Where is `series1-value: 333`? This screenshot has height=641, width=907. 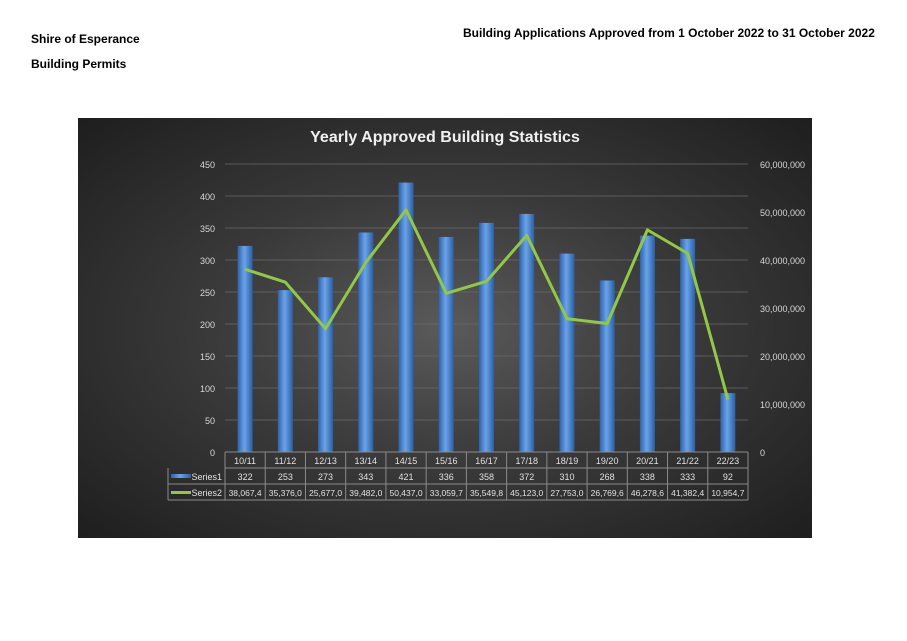 series1-value: 333 is located at coordinates (687, 477).